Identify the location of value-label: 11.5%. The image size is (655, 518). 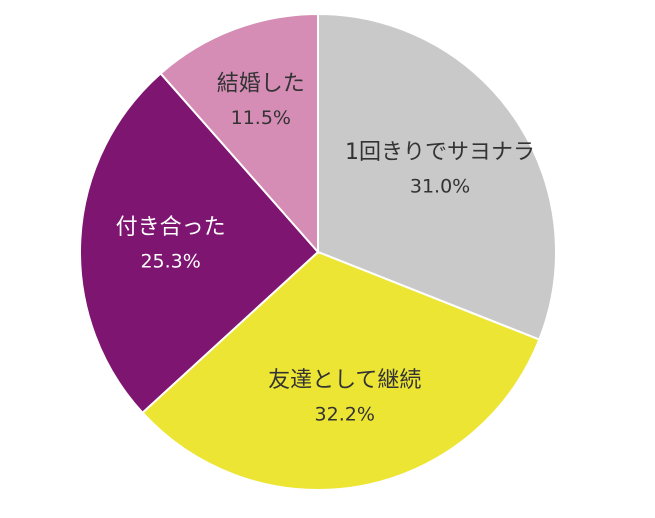
(261, 118).